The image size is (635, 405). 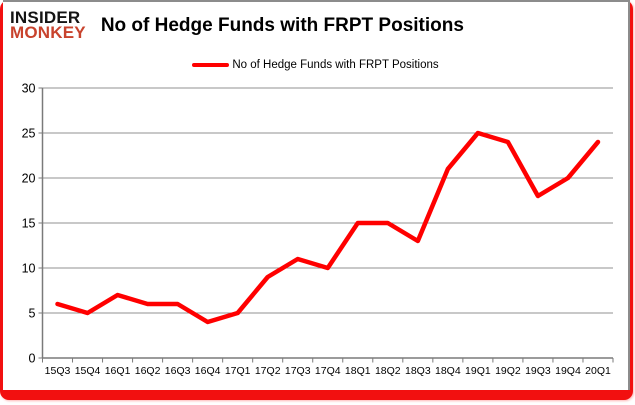 What do you see at coordinates (538, 371) in the screenshot?
I see `x-tick-label-19Q3: 19Q3` at bounding box center [538, 371].